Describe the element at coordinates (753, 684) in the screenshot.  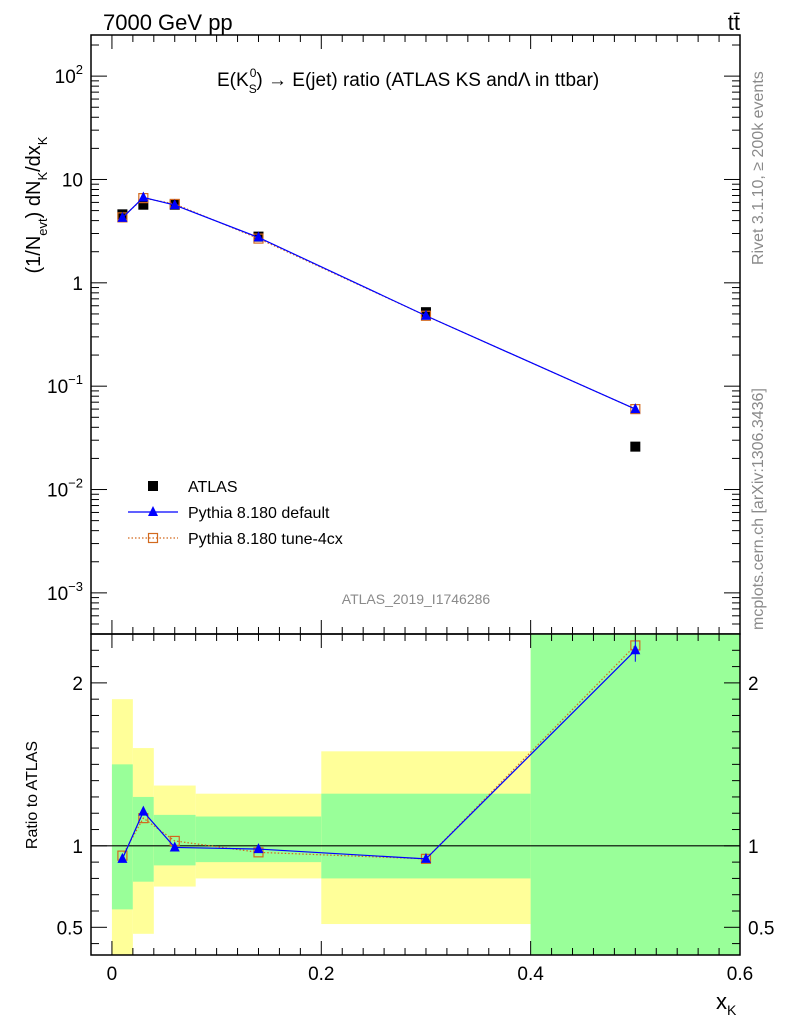
I see `ratio-y-tick-label-right: 2` at that location.